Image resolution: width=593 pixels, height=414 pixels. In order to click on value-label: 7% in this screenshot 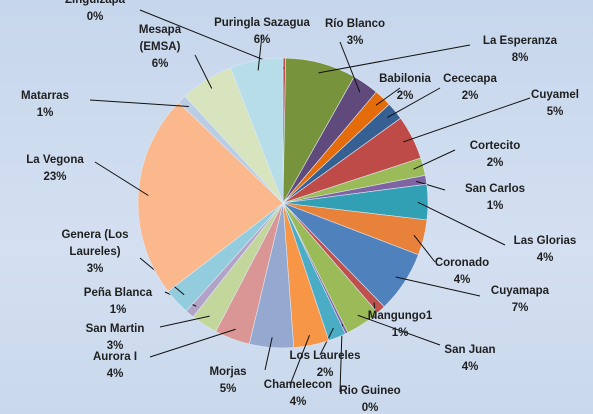, I will do `click(520, 308)`.